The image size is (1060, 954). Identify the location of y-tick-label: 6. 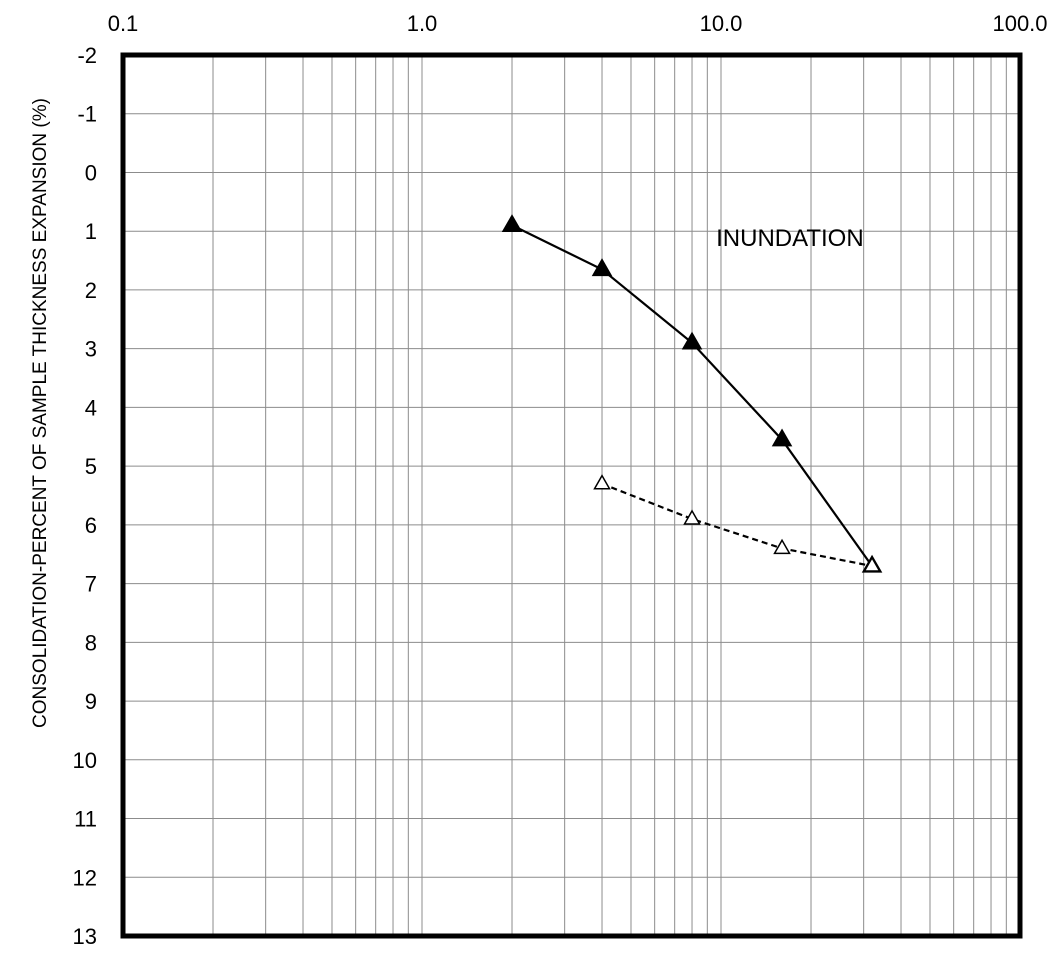
(91, 525).